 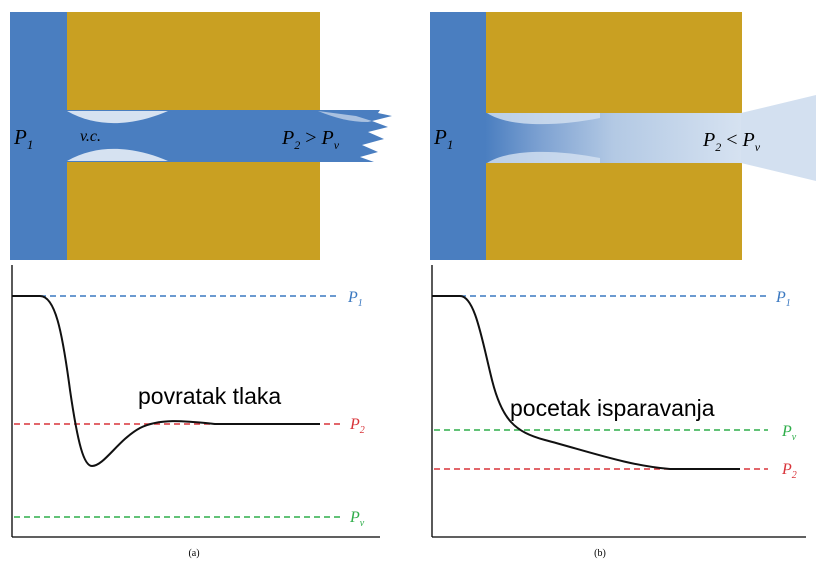 What do you see at coordinates (443, 138) in the screenshot?
I see `upstream-pressure-label-b: P1` at bounding box center [443, 138].